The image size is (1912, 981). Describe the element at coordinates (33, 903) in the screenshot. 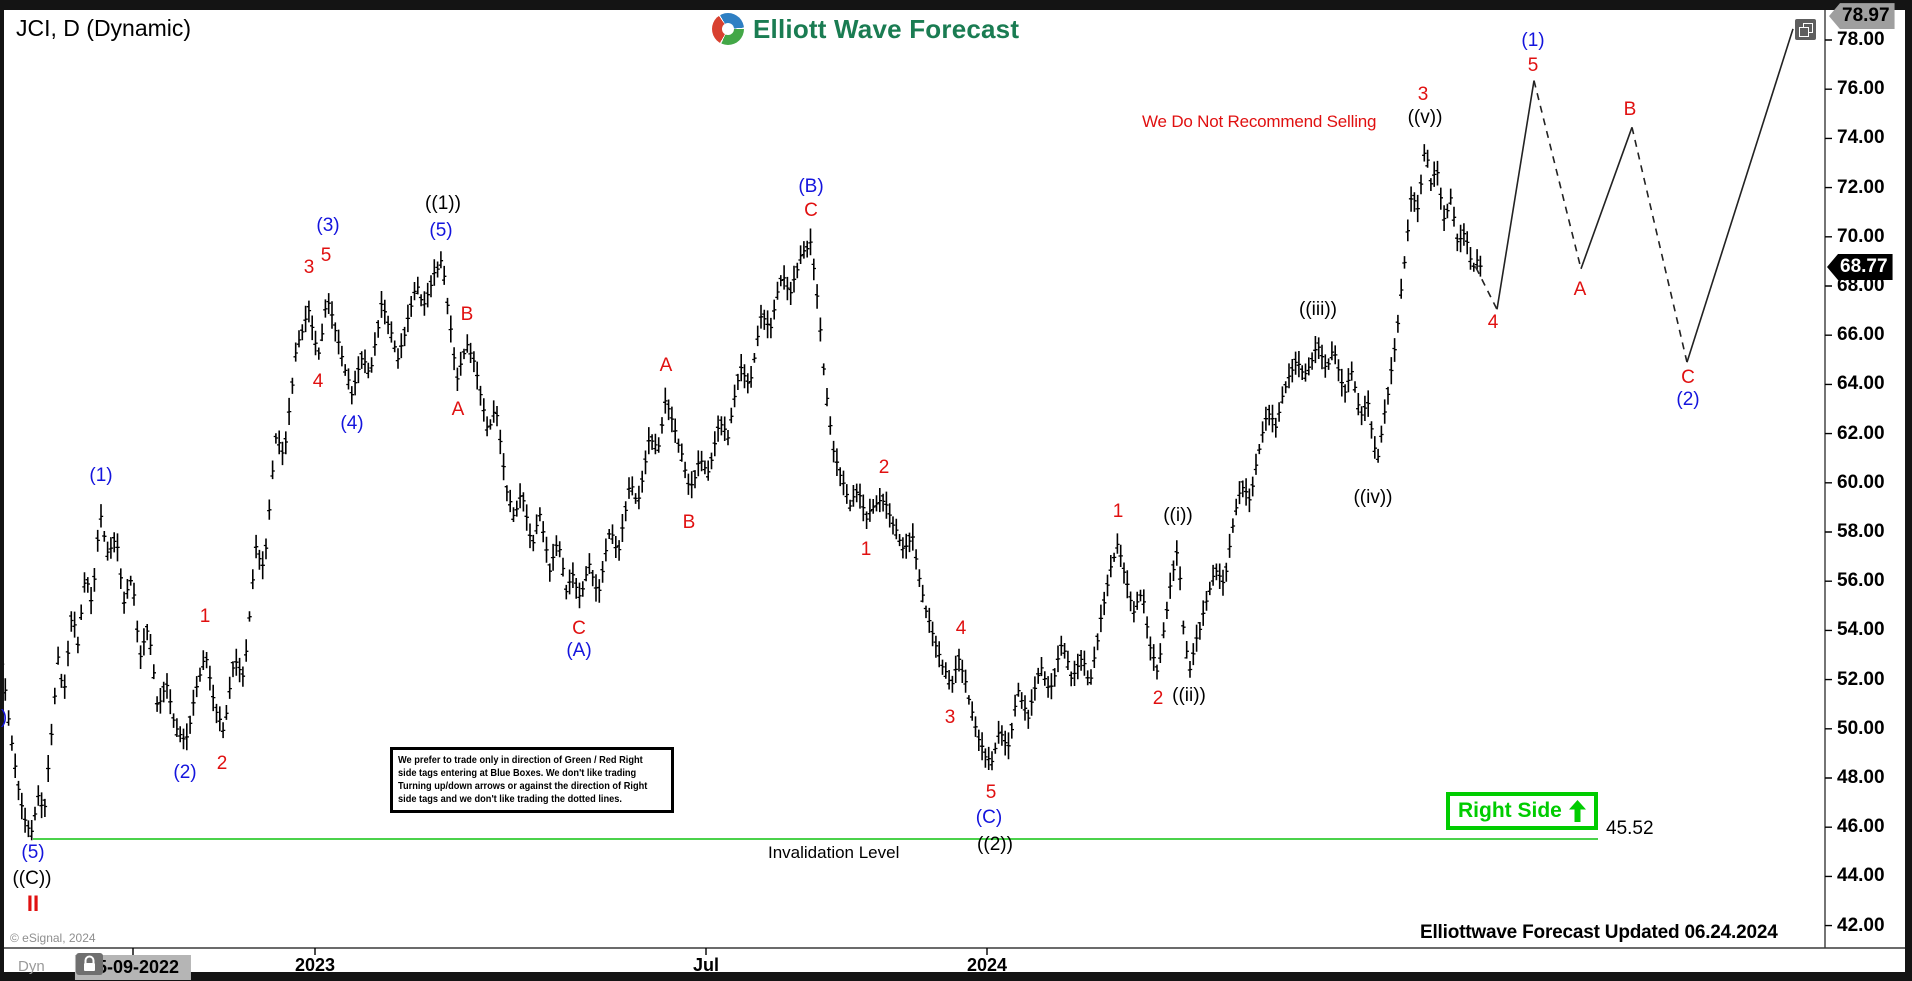

I see `wave-label: II` at that location.